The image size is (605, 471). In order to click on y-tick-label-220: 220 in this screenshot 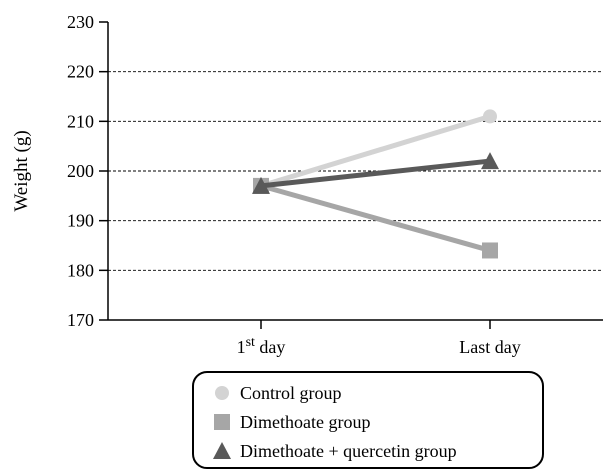, I will do `click(80, 72)`.